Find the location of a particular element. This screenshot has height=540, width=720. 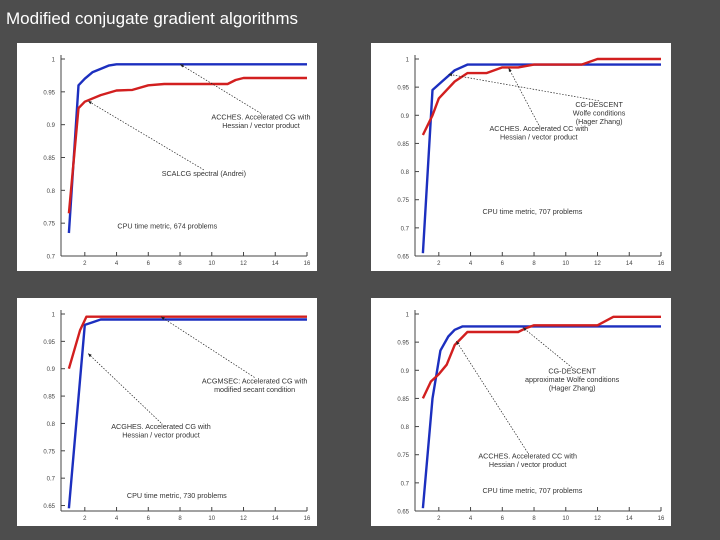

annotation-line: ACCHES. Accelerated CG with is located at coordinates (260, 116).